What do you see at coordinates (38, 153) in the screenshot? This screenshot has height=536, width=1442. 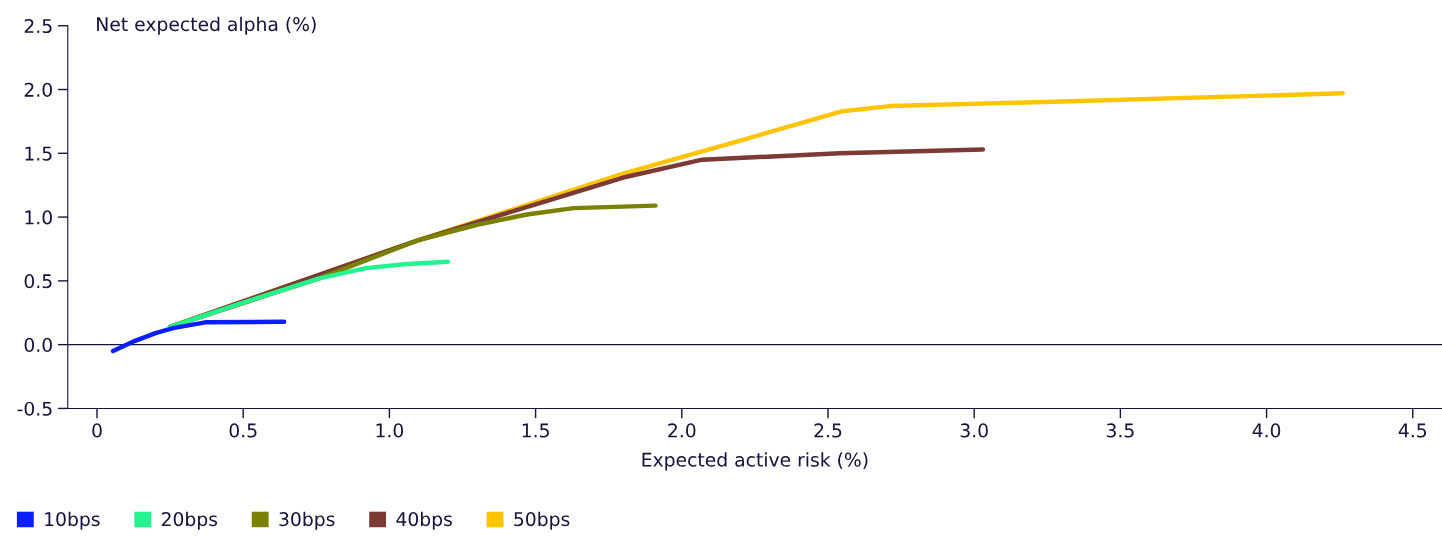 I see `y-tick-label: 1.5` at bounding box center [38, 153].